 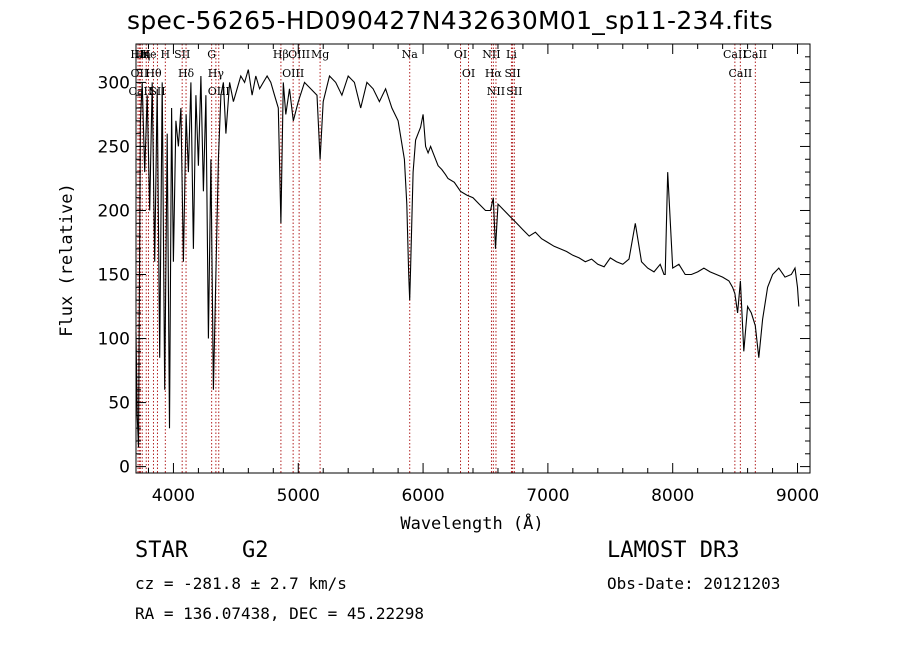 What do you see at coordinates (694, 583) in the screenshot?
I see `obs-date-text: Obs-Date: 20121203` at bounding box center [694, 583].